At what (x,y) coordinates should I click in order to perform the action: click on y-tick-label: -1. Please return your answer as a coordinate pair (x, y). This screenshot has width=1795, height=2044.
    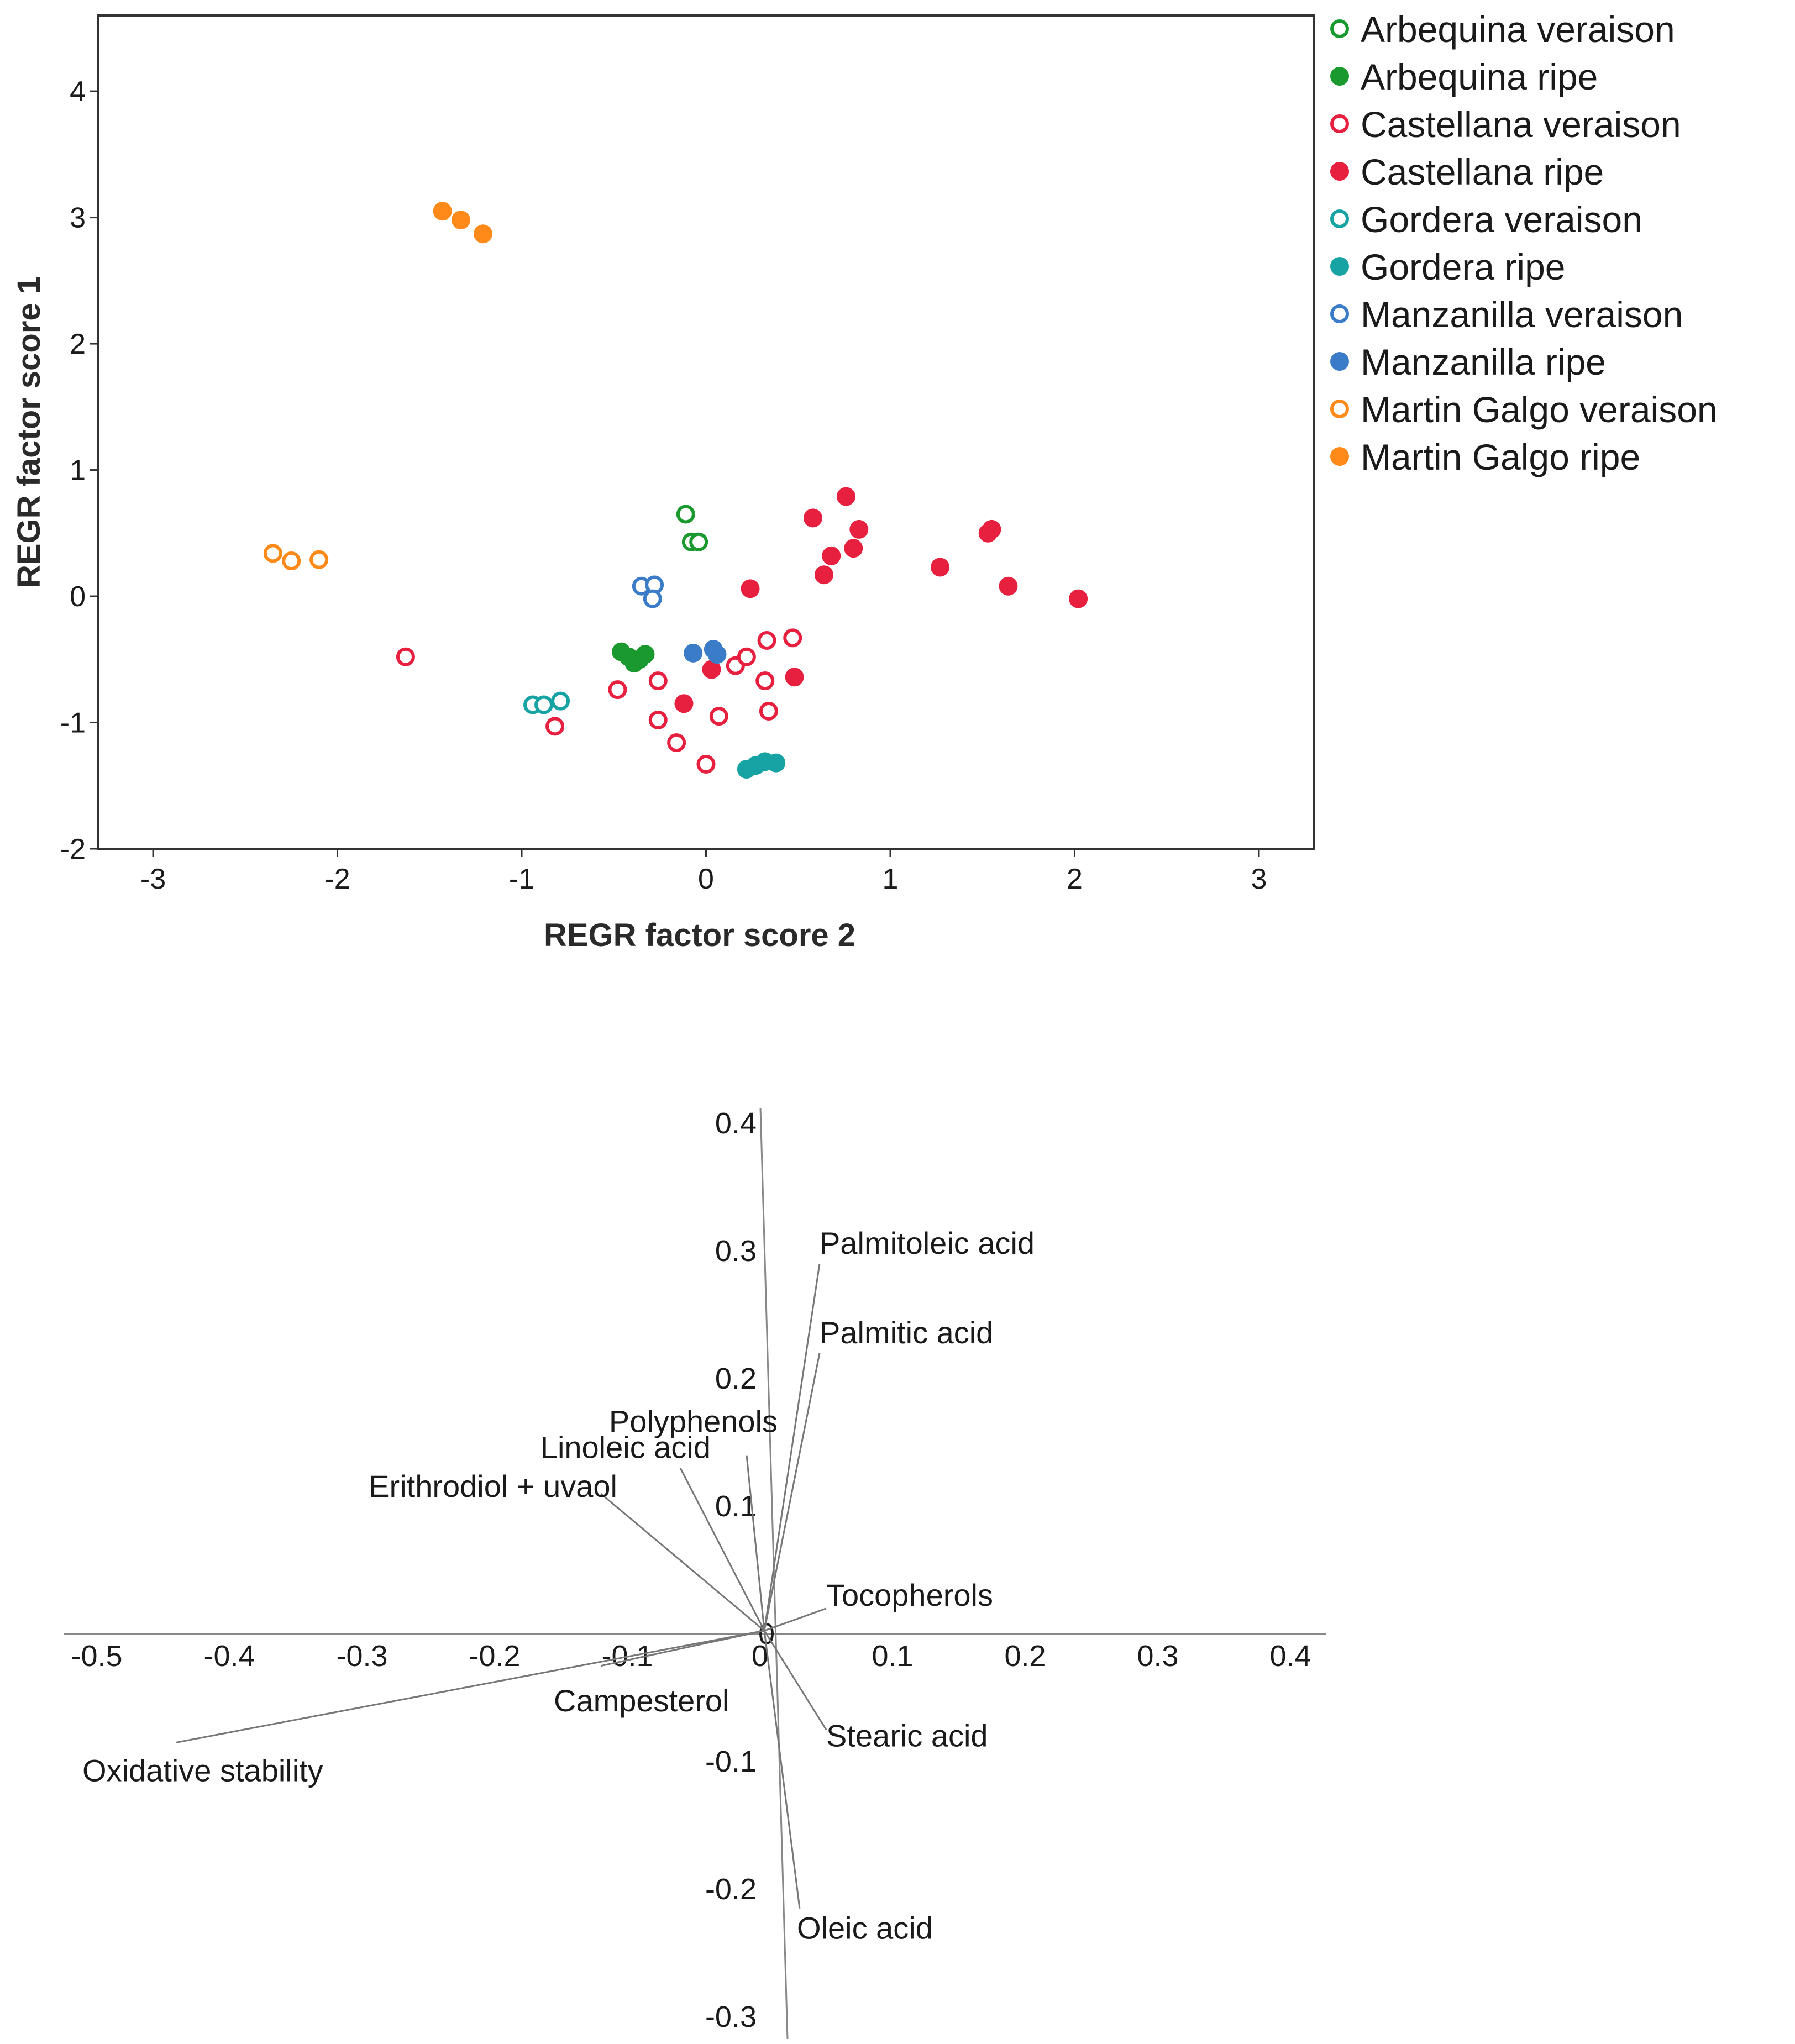
    Looking at the image, I should click on (73, 723).